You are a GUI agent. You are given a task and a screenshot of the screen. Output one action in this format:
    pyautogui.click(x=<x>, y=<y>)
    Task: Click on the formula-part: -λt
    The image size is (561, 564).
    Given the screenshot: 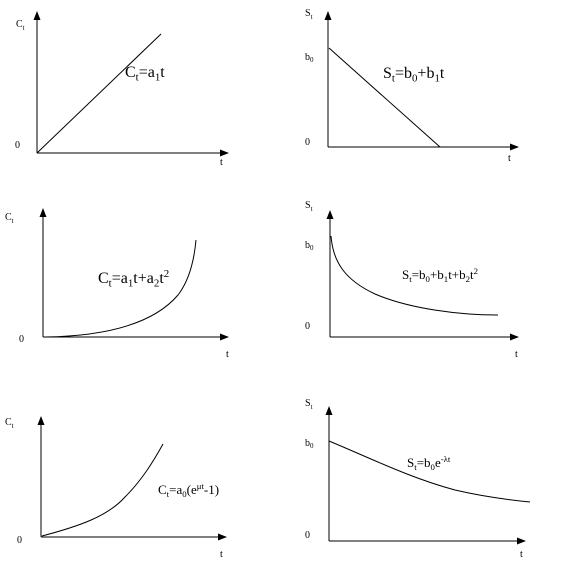 What is the action you would take?
    pyautogui.click(x=446, y=459)
    